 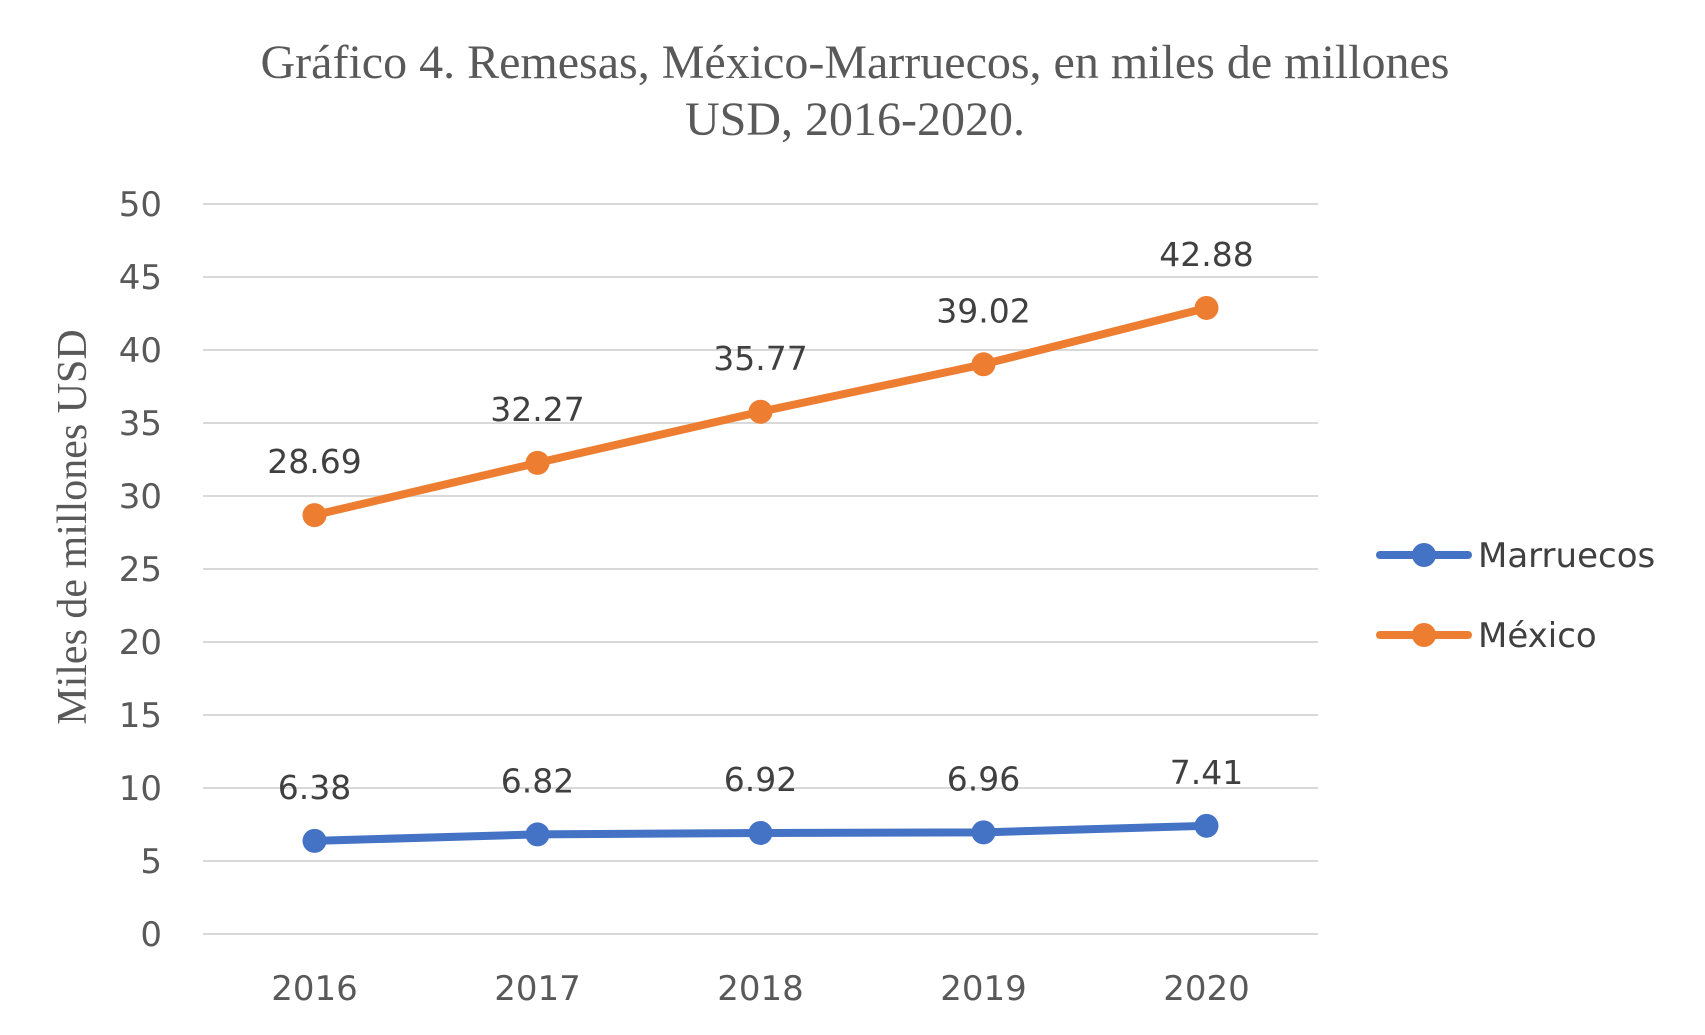 I want to click on y-tick-label: 0, so click(x=151, y=935).